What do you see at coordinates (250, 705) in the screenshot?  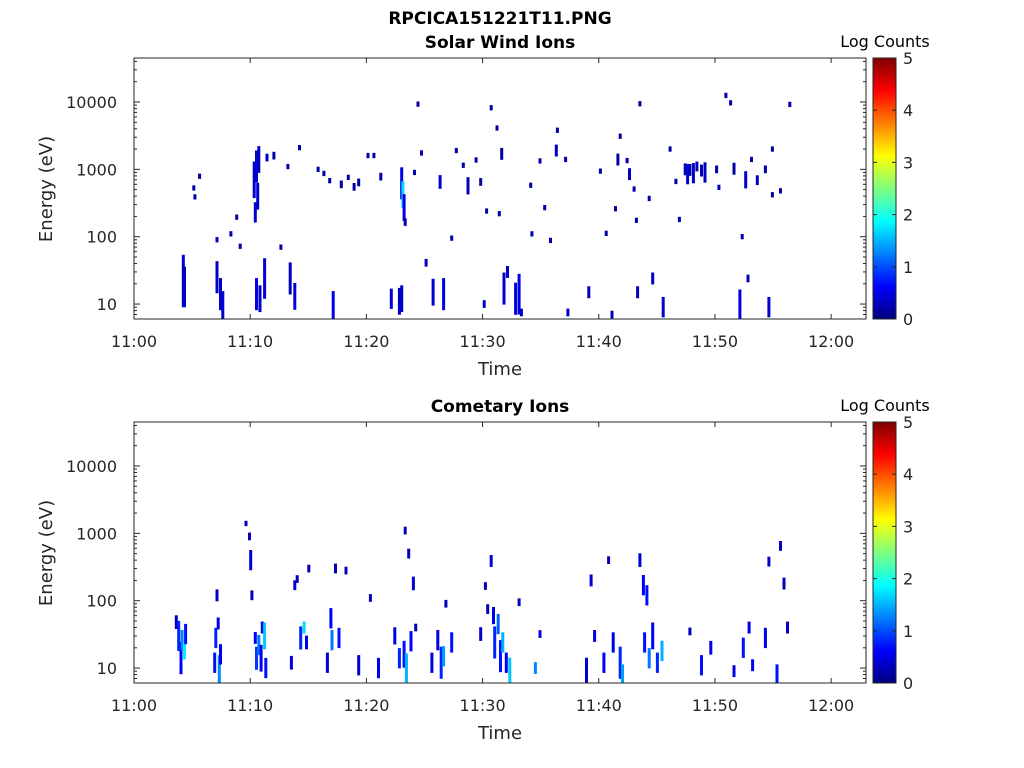 I see `x-tick-label: 11:10` at bounding box center [250, 705].